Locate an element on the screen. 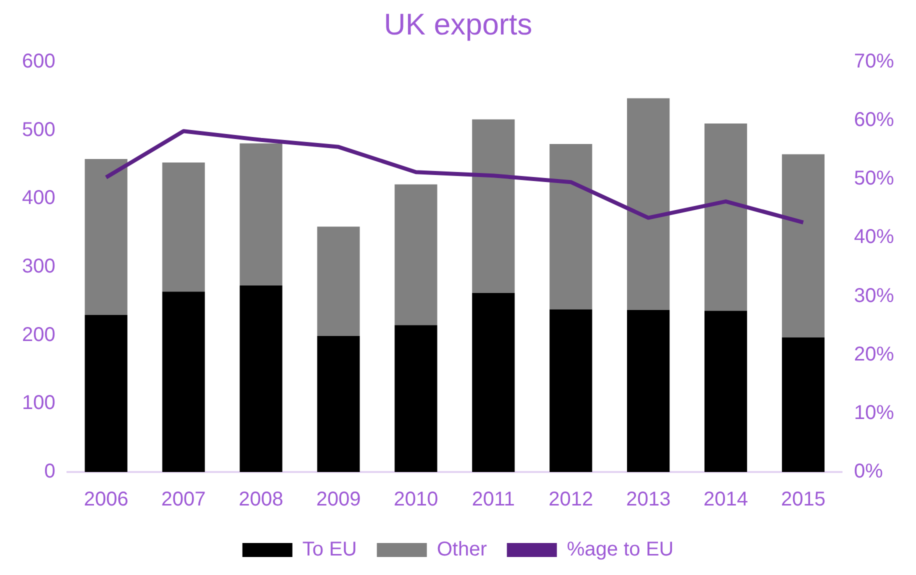  x-tick-label: 2007 is located at coordinates (183, 499).